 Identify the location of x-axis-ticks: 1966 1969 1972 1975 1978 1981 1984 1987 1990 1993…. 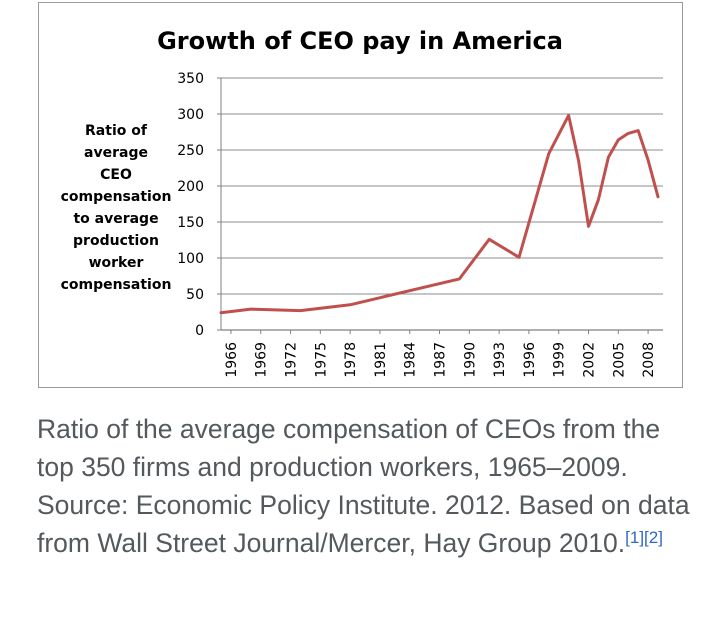
(440, 360).